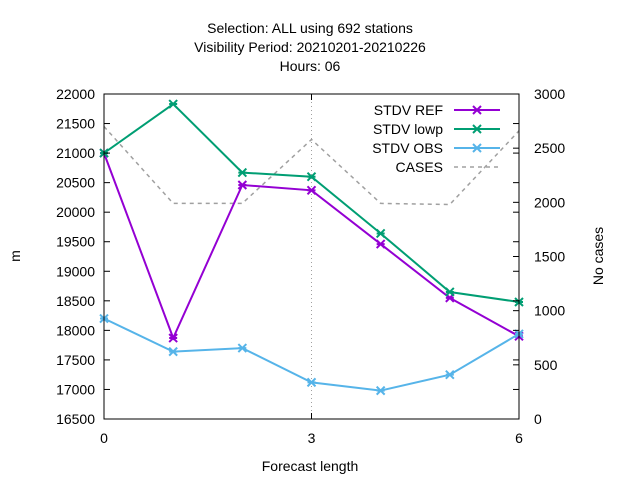 This screenshot has height=480, width=640. I want to click on legend-entry-stdv-ref: STDV REF, so click(437, 110).